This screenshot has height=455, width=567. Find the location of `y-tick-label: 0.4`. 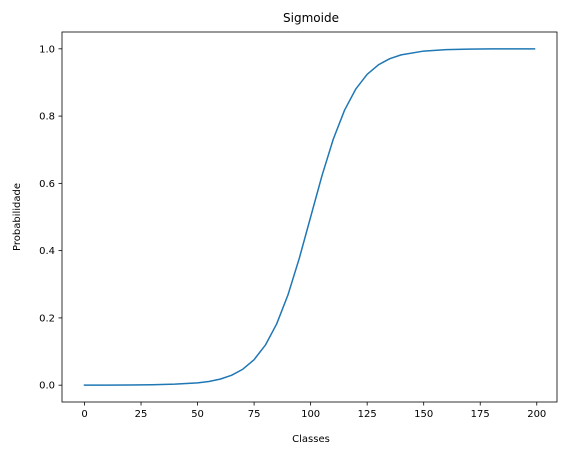

y-tick-label: 0.4 is located at coordinates (47, 251).